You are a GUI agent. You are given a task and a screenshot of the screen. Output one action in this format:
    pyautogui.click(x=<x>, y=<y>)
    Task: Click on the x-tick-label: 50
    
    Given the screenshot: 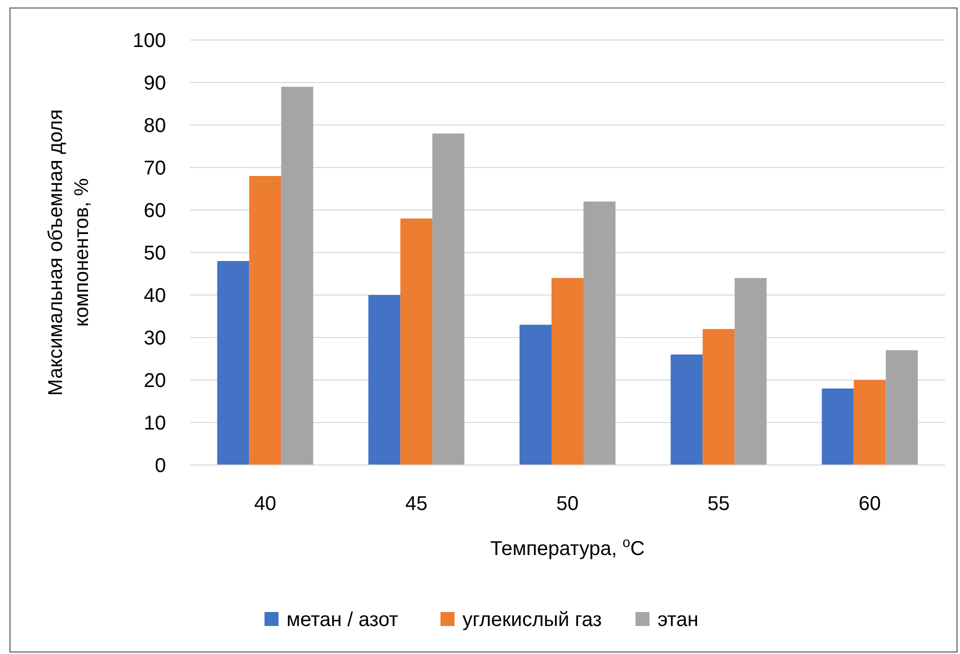 What is the action you would take?
    pyautogui.click(x=567, y=504)
    